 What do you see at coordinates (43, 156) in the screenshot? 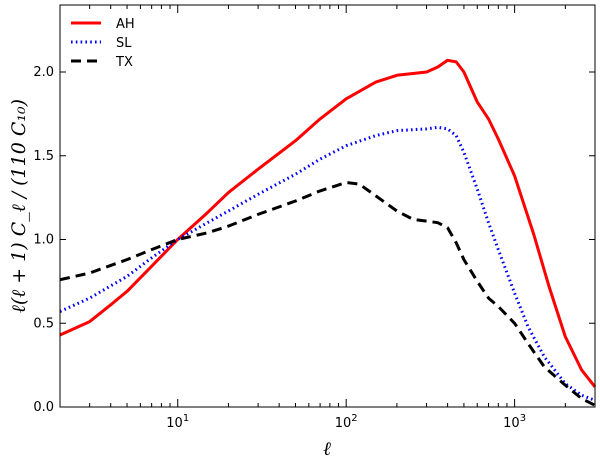
I see `y-tick-label: 1.5` at bounding box center [43, 156].